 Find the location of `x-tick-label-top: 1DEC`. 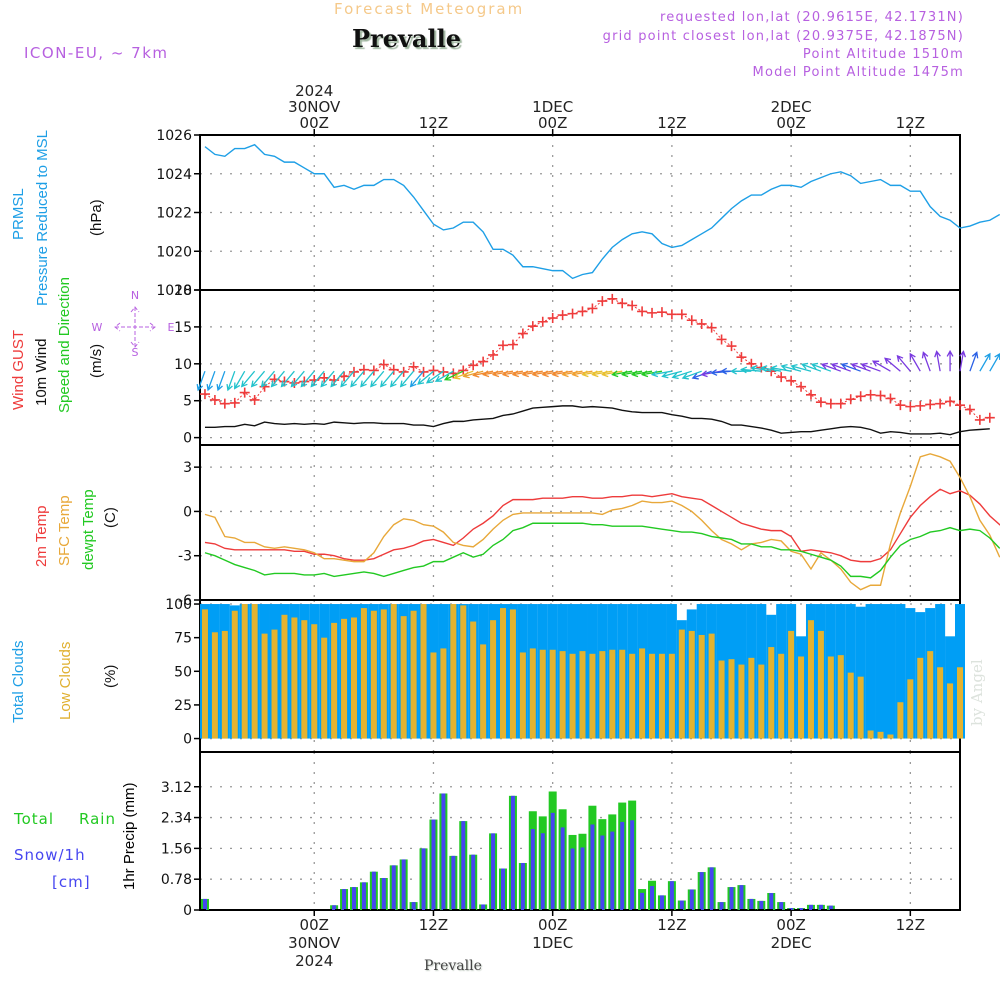

x-tick-label-top: 1DEC is located at coordinates (552, 107).